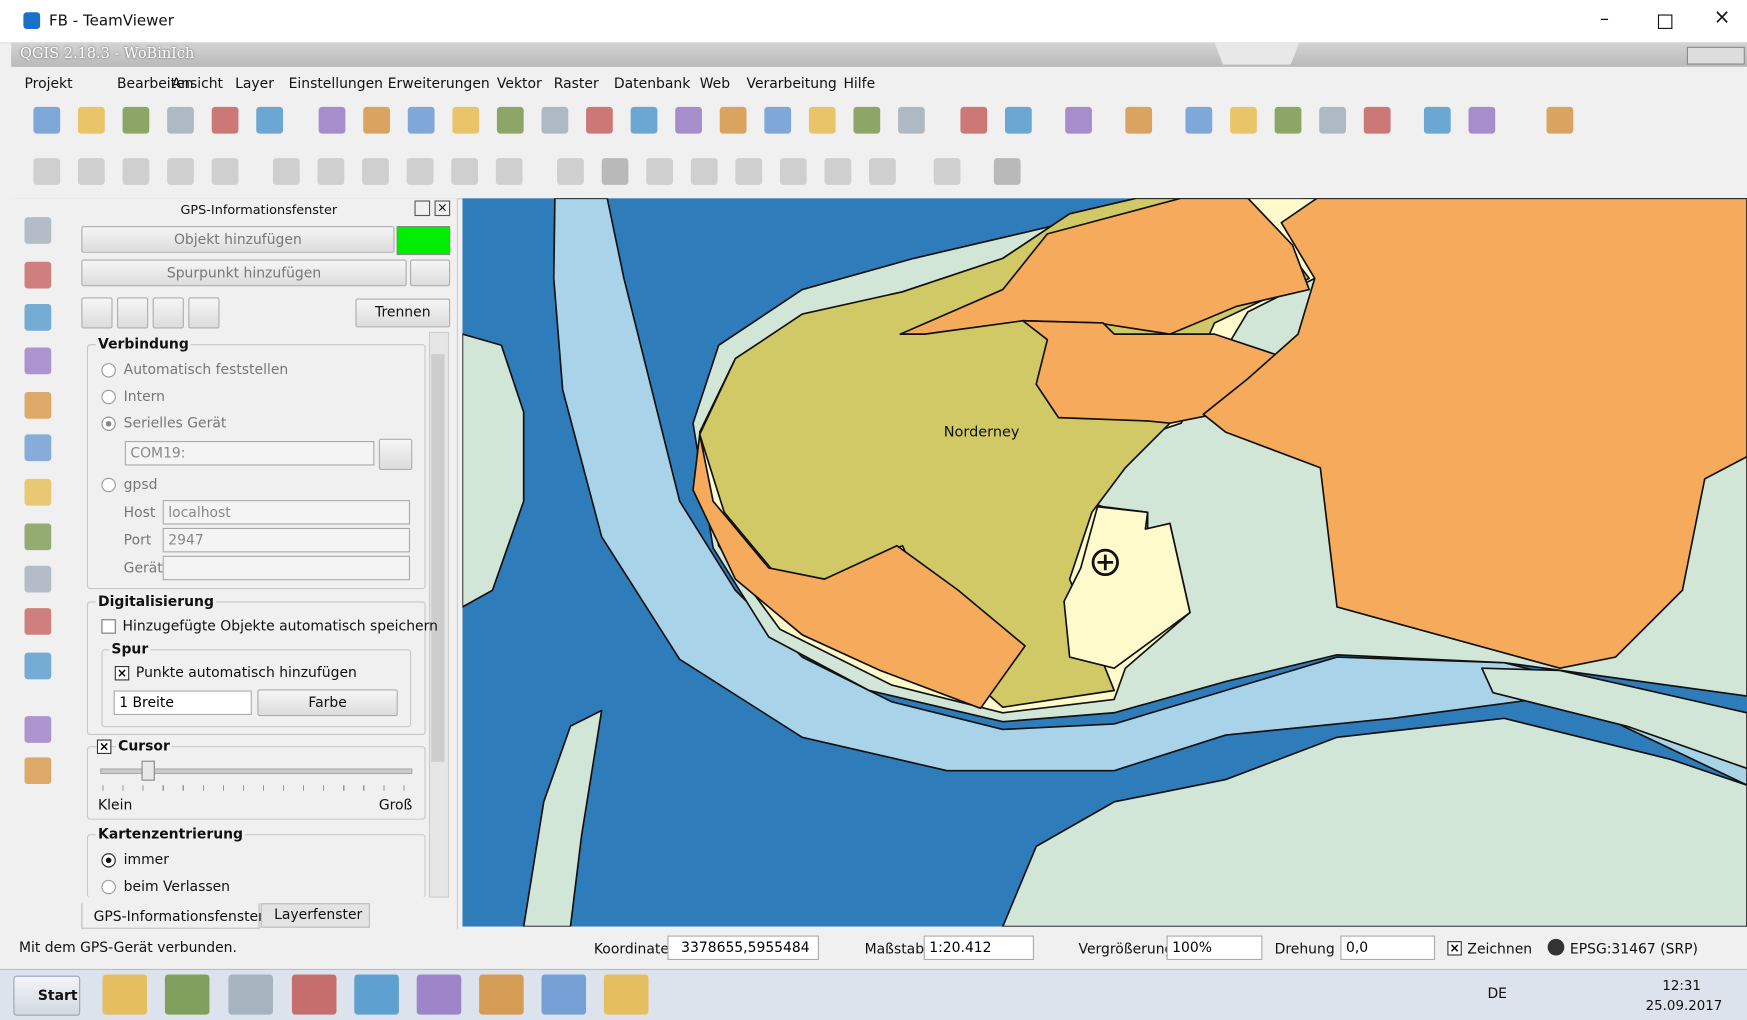 This screenshot has width=1747, height=1020. I want to click on magnifier-spinbox: 100%, so click(1214, 948).